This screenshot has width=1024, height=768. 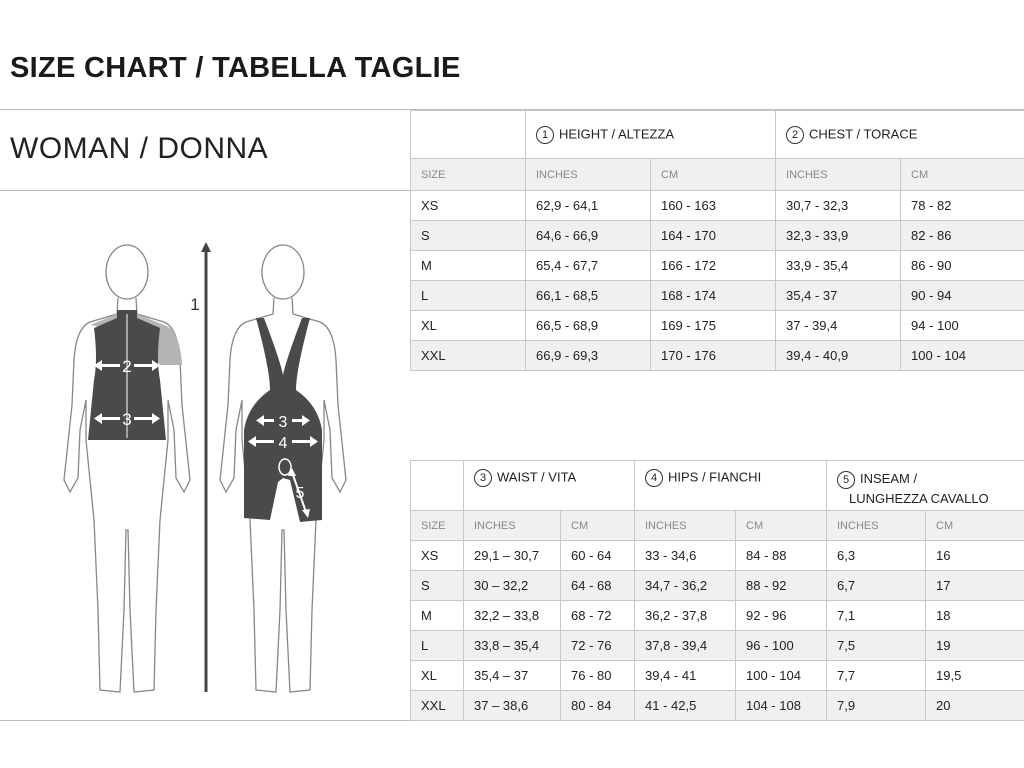 I want to click on size-cell: L, so click(x=468, y=295).